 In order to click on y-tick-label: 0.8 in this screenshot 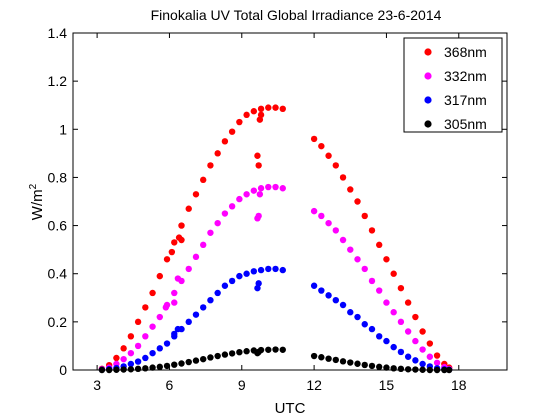, I will do `click(58, 177)`.